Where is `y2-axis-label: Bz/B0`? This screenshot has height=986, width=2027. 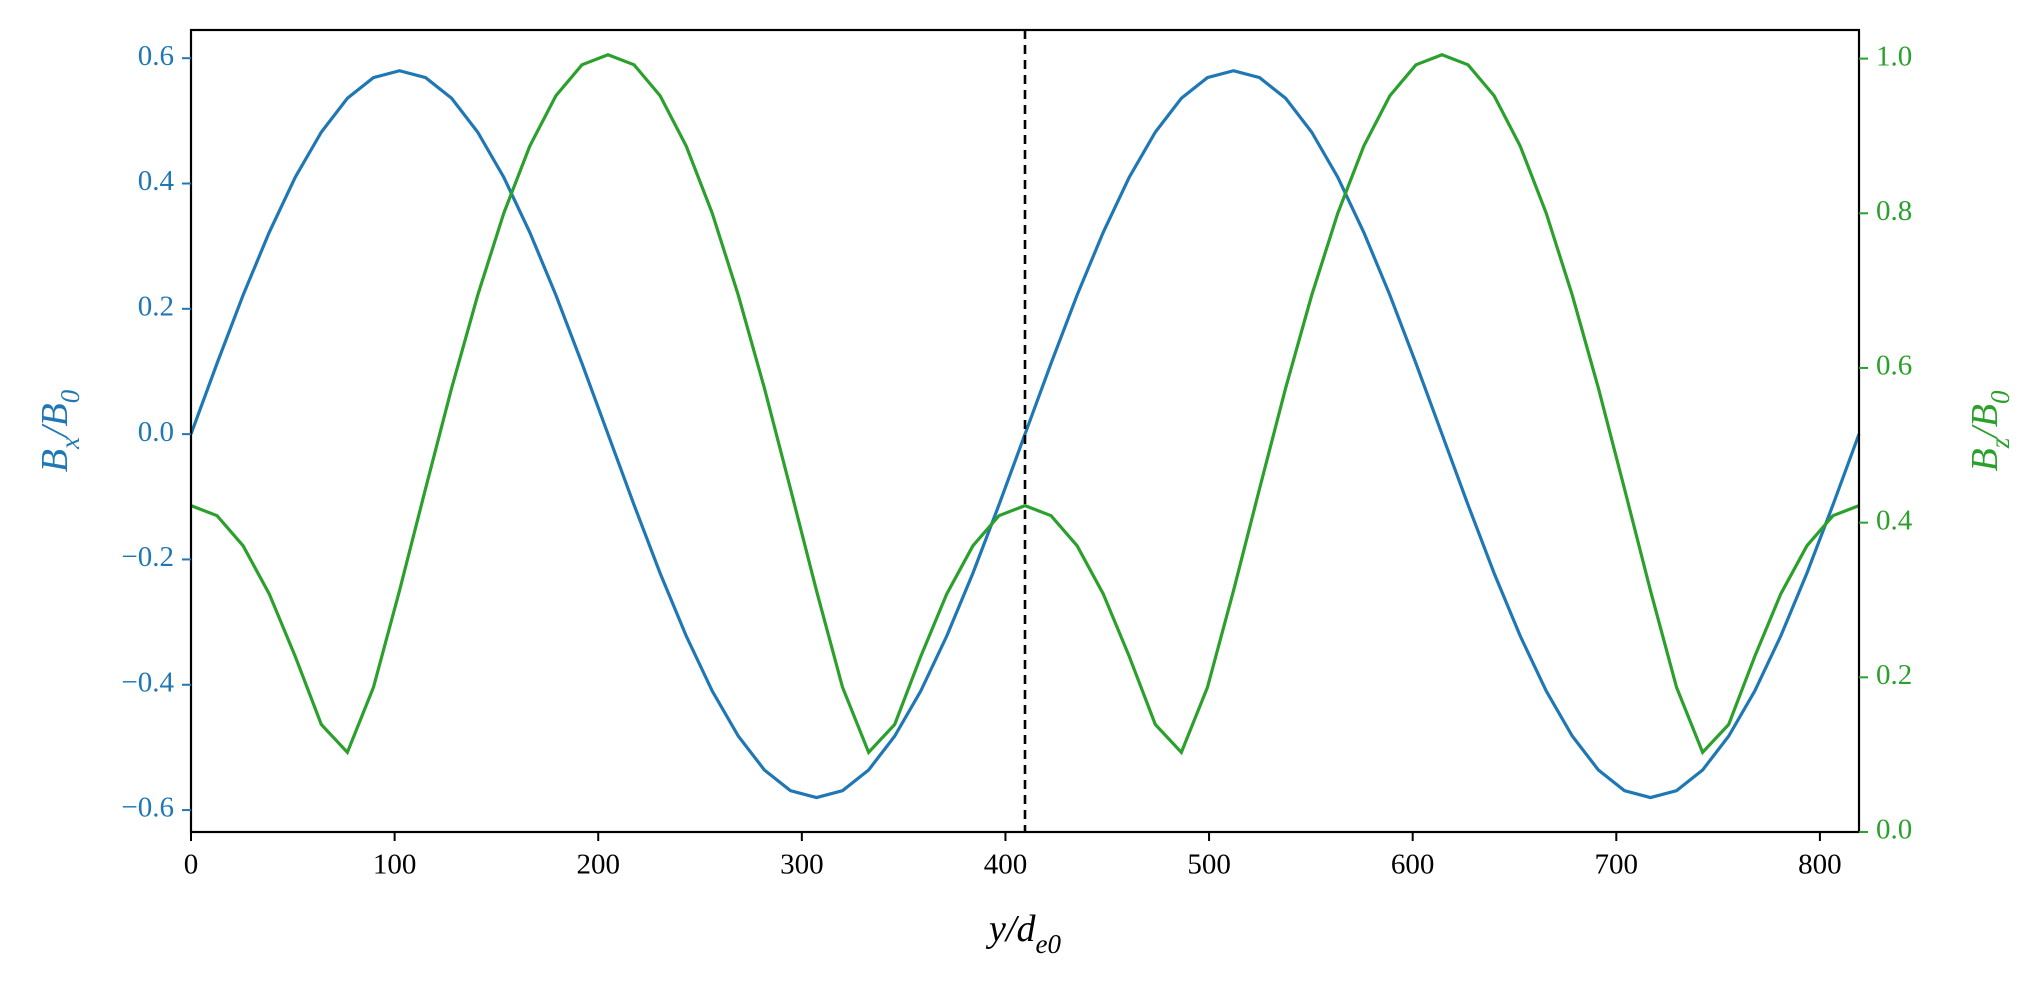 y2-axis-label: Bz/B0 is located at coordinates (1989, 431).